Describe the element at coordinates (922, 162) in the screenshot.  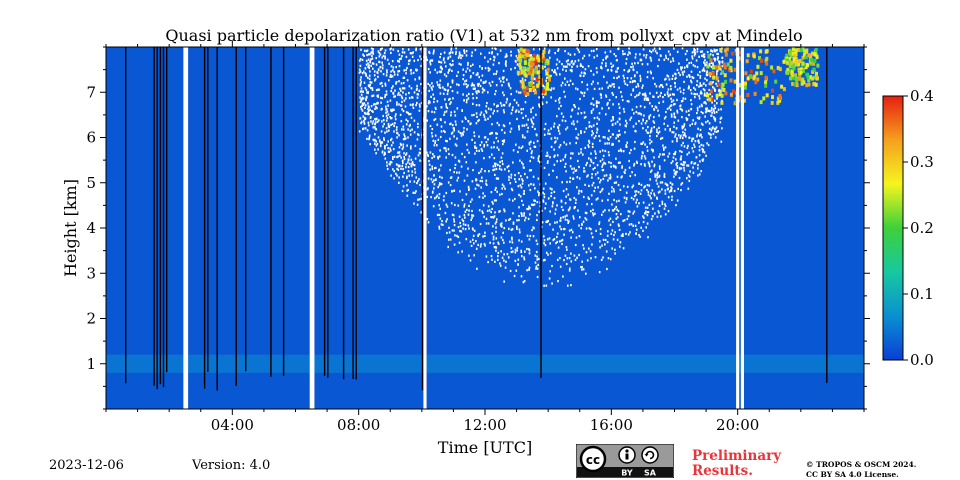
I see `colorbar-tick-label: 0.3` at that location.